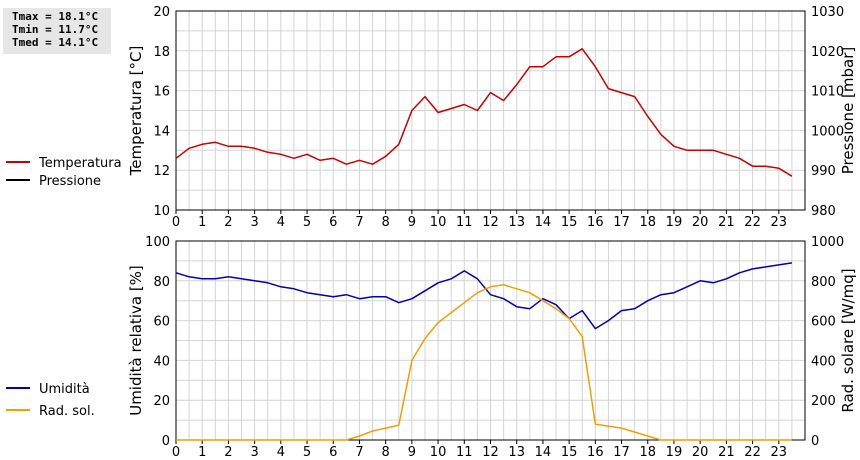 The height and width of the screenshot is (460, 860). Describe the element at coordinates (161, 131) in the screenshot. I see `y-tick-label-left: 14` at that location.